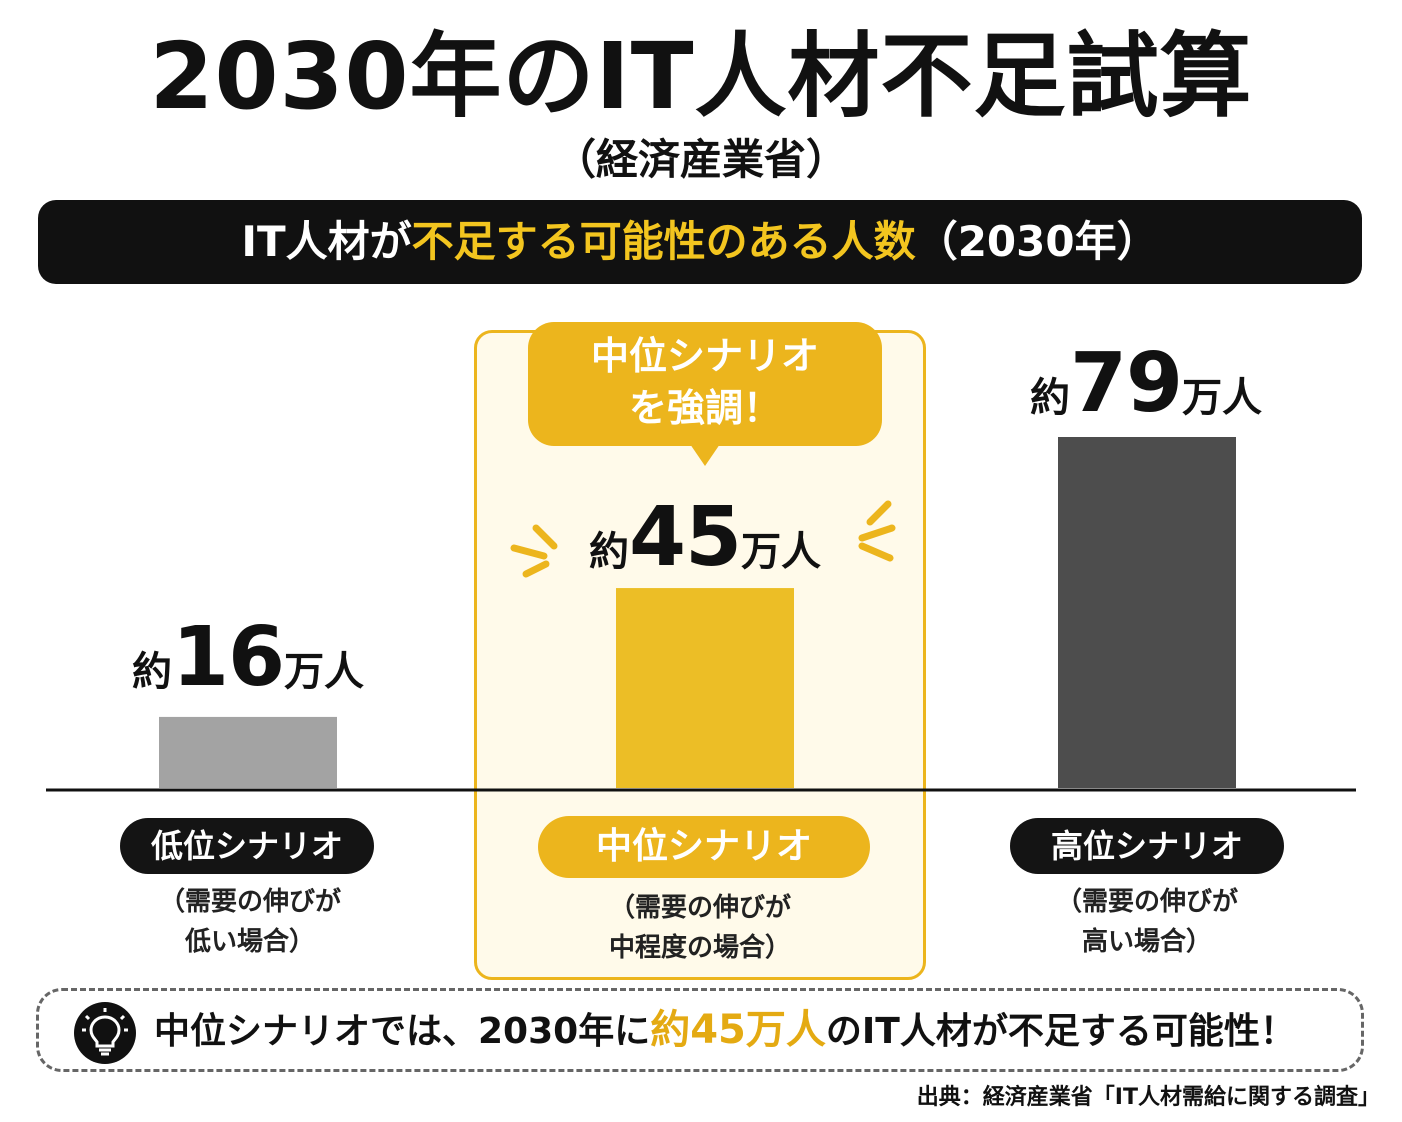 The image size is (1402, 1122). Describe the element at coordinates (326, 241) in the screenshot. I see `banner-text-1: IT人材が` at that location.